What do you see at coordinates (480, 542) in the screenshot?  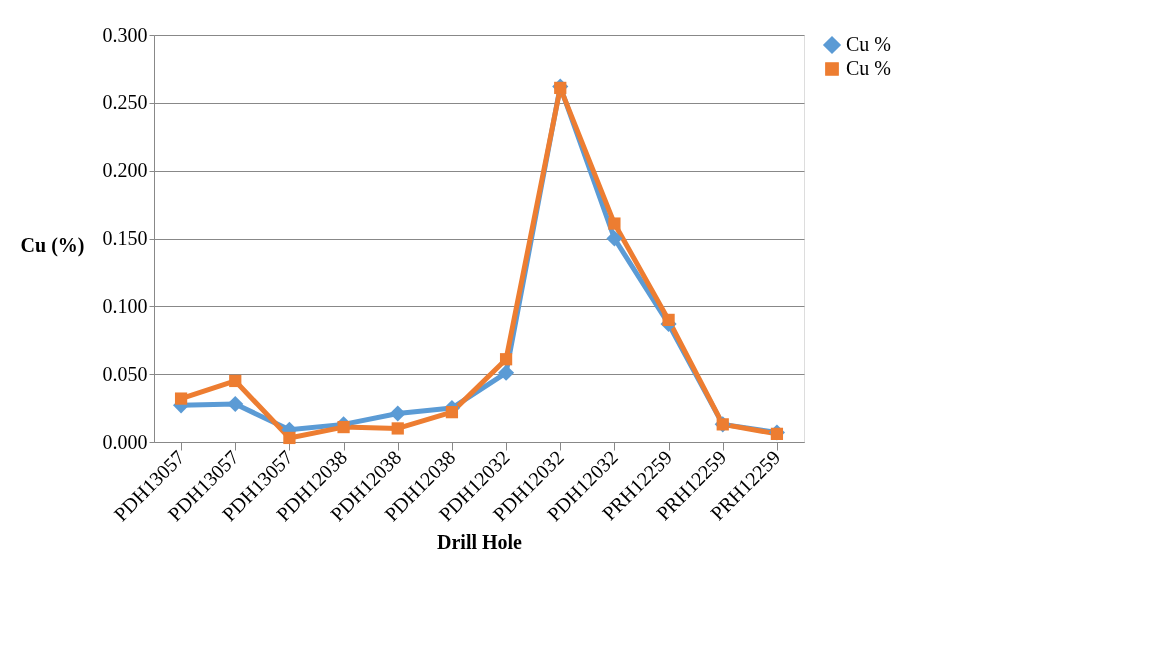 I see `x-axis-title: Drill Hole` at bounding box center [480, 542].